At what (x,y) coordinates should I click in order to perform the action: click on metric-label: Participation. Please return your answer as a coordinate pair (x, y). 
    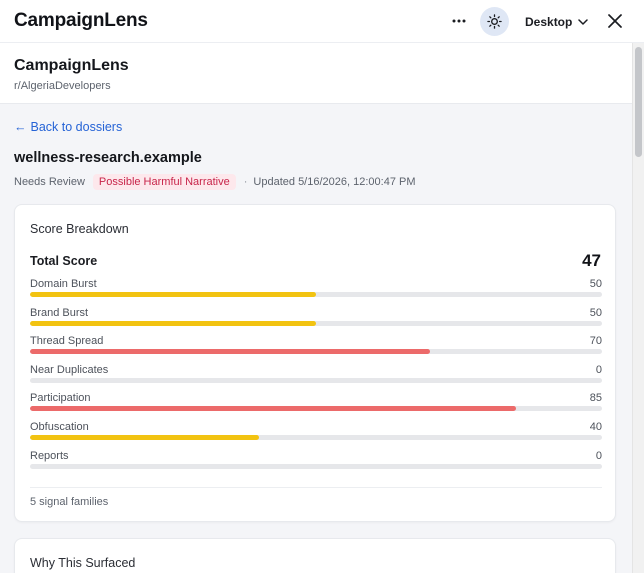
    Looking at the image, I should click on (60, 398).